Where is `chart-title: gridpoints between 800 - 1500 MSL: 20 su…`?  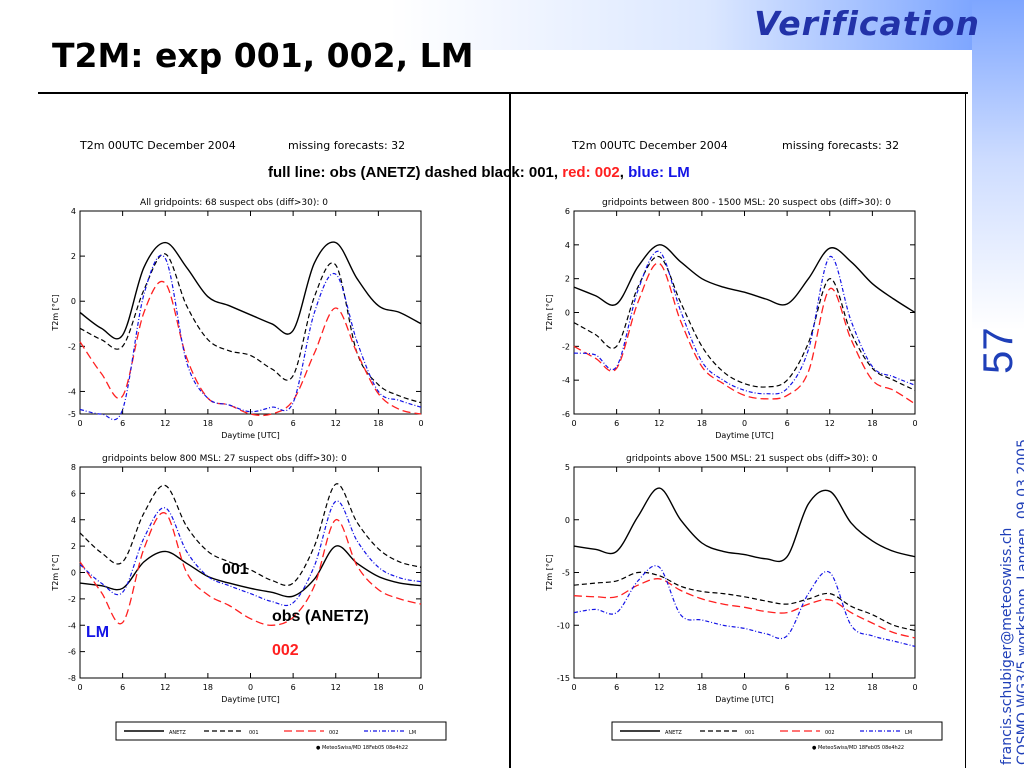 chart-title: gridpoints between 800 - 1500 MSL: 20 su… is located at coordinates (746, 203).